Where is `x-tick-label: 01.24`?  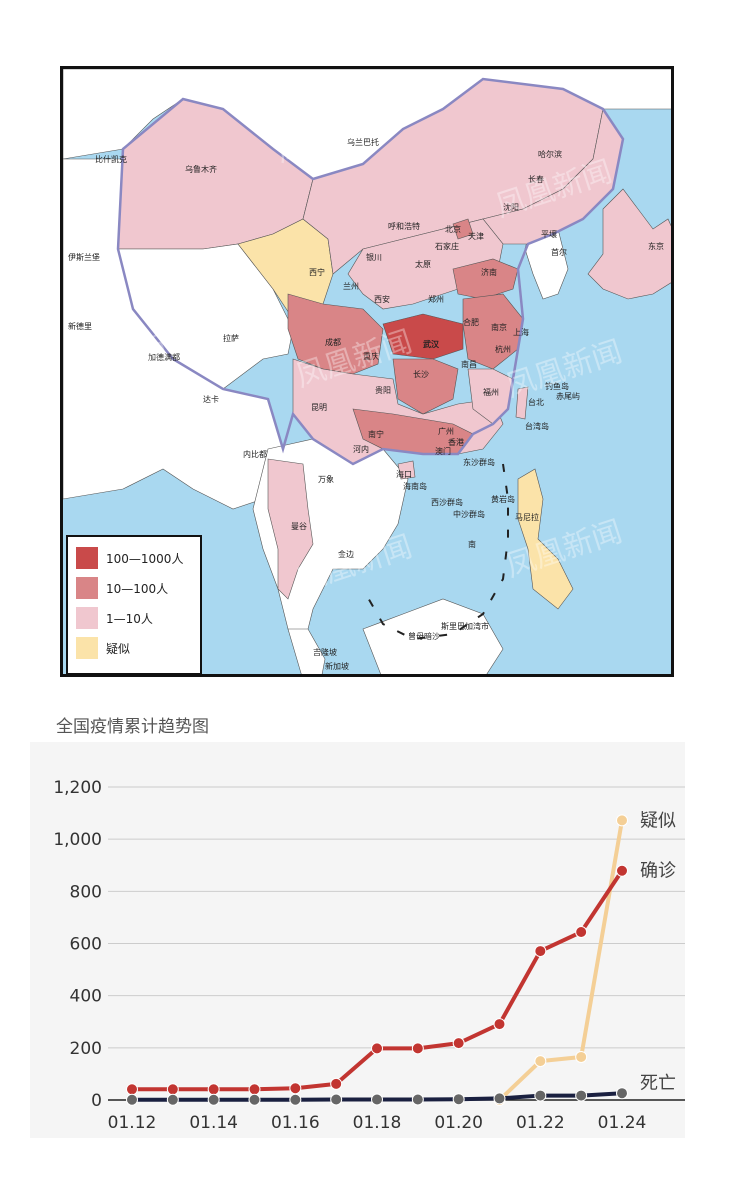 x-tick-label: 01.24 is located at coordinates (622, 1123).